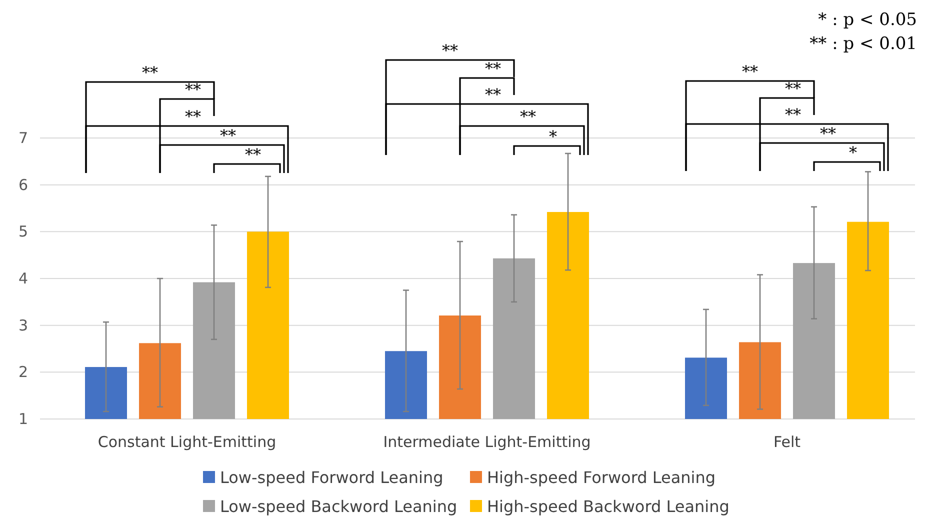 Image resolution: width=928 pixels, height=518 pixels. What do you see at coordinates (23, 185) in the screenshot?
I see `y-tick-label: 6` at bounding box center [23, 185].